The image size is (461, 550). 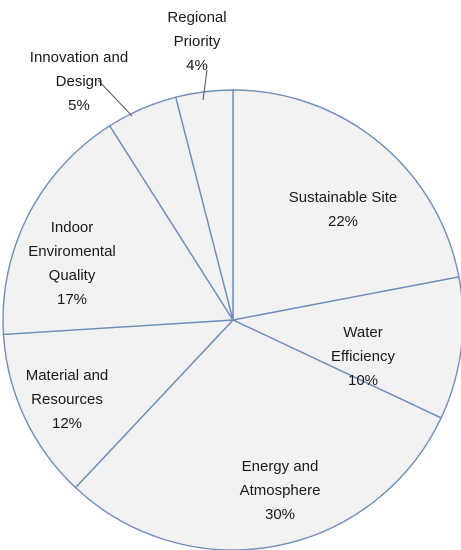 What do you see at coordinates (72, 275) in the screenshot?
I see `slice-label-line: Quality` at bounding box center [72, 275].